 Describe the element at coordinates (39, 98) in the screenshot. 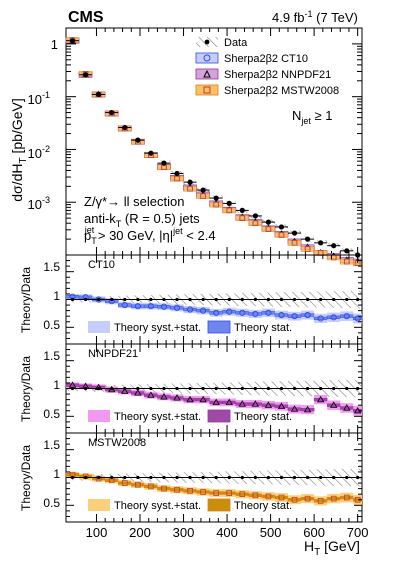

I see `y-tick-label-0p1: 10-1` at that location.